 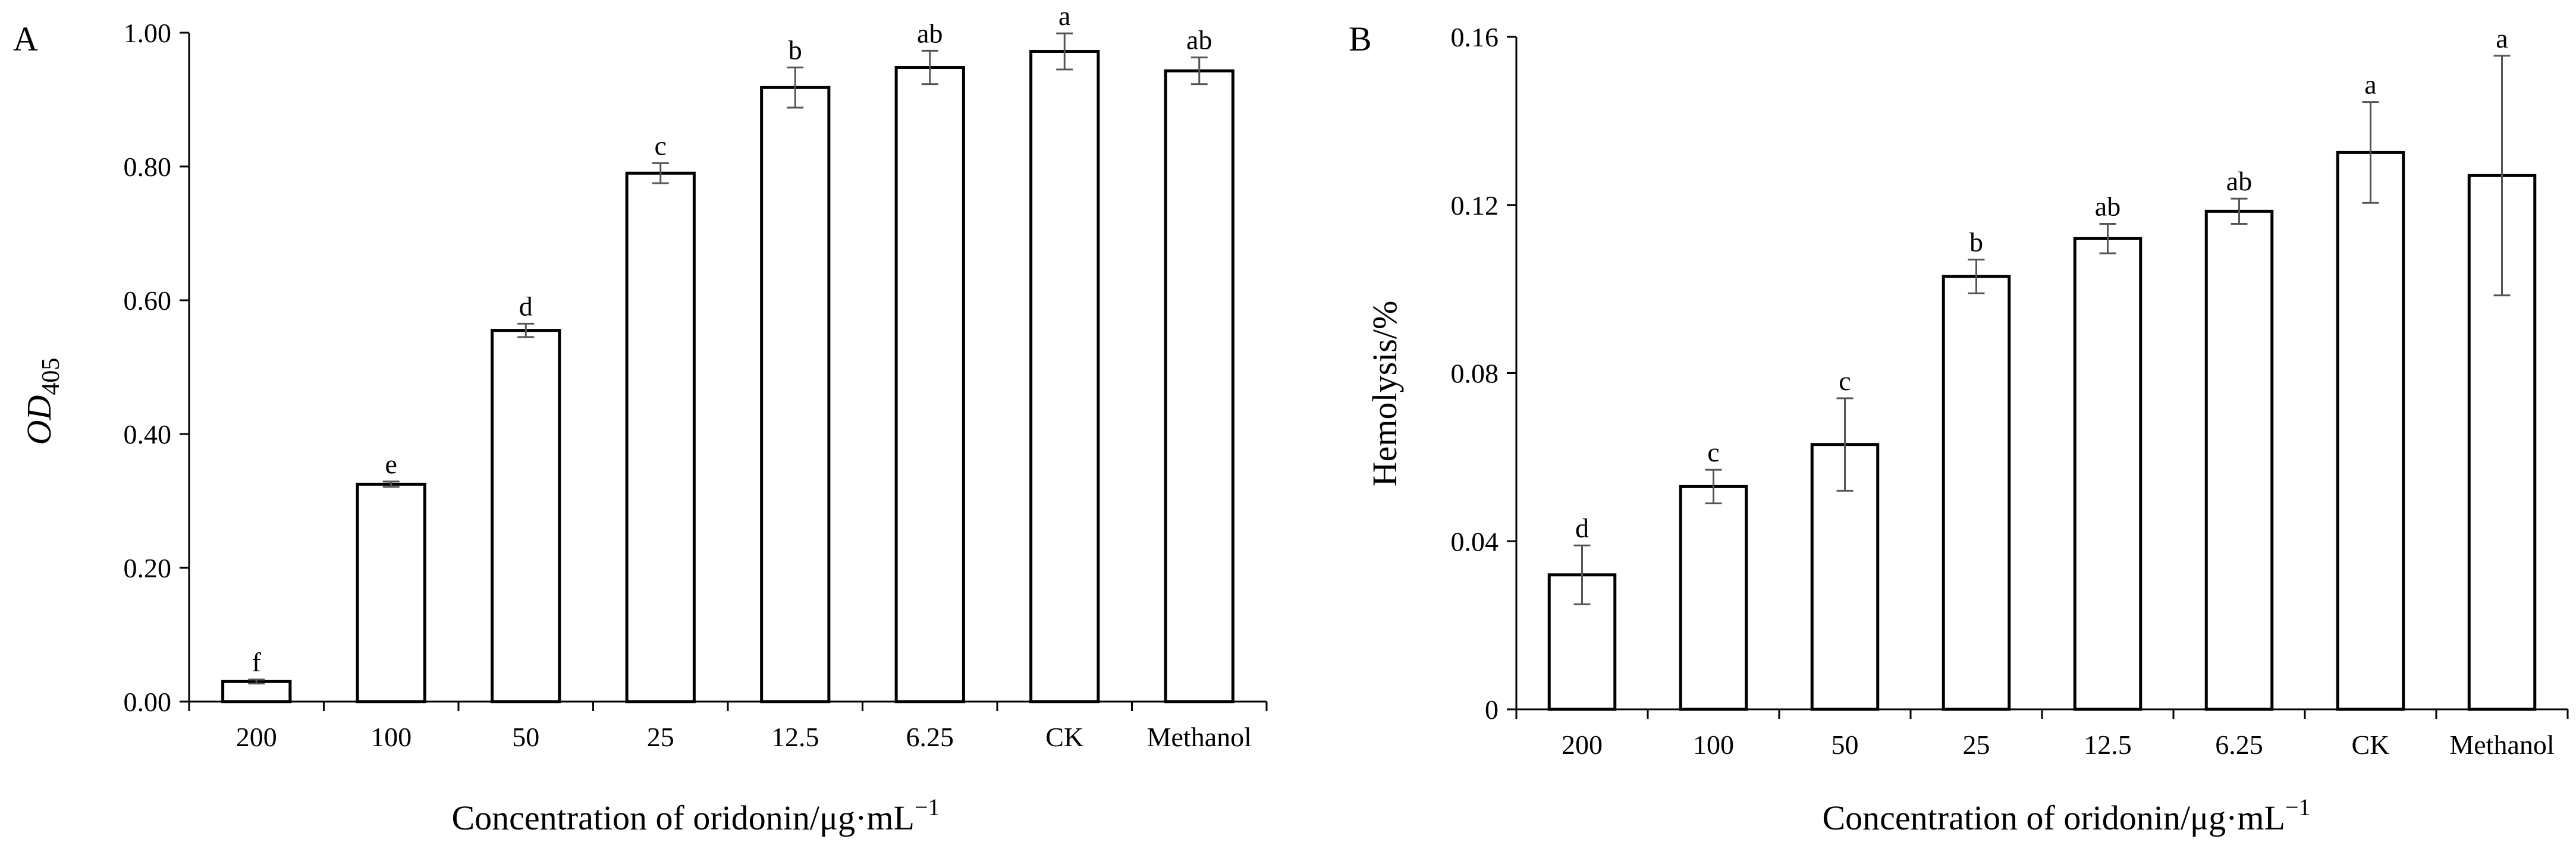 What do you see at coordinates (25, 39) in the screenshot?
I see `panel-a-label: A` at bounding box center [25, 39].